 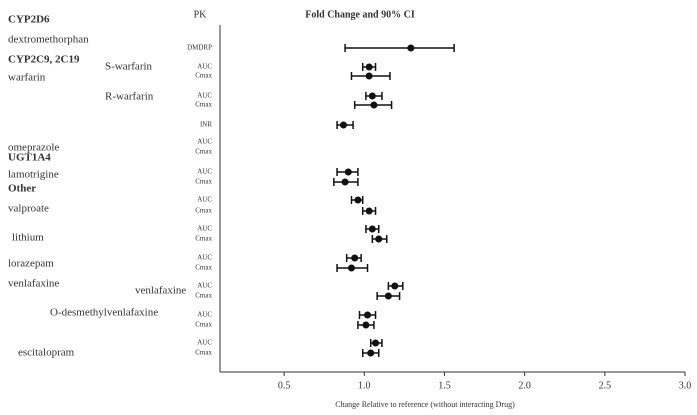 What do you see at coordinates (27, 78) in the screenshot?
I see `group-label: warfarin` at bounding box center [27, 78].